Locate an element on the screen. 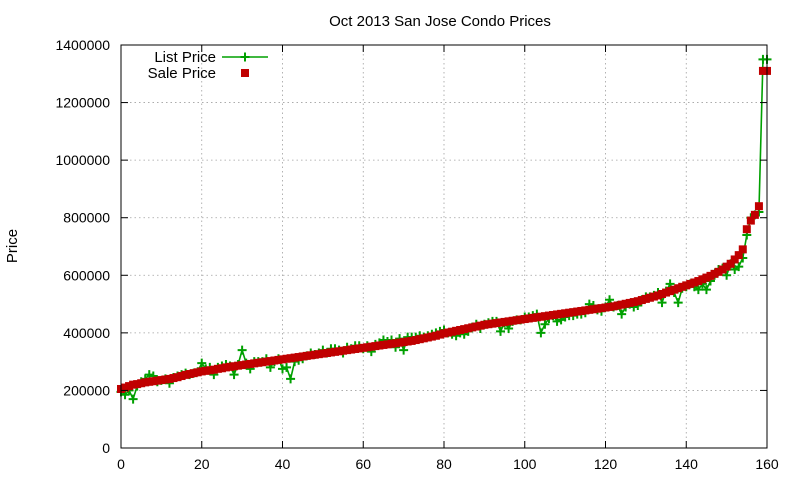 Image resolution: width=800 pixels, height=480 pixels. y-tick-label: 200000 is located at coordinates (86, 390).